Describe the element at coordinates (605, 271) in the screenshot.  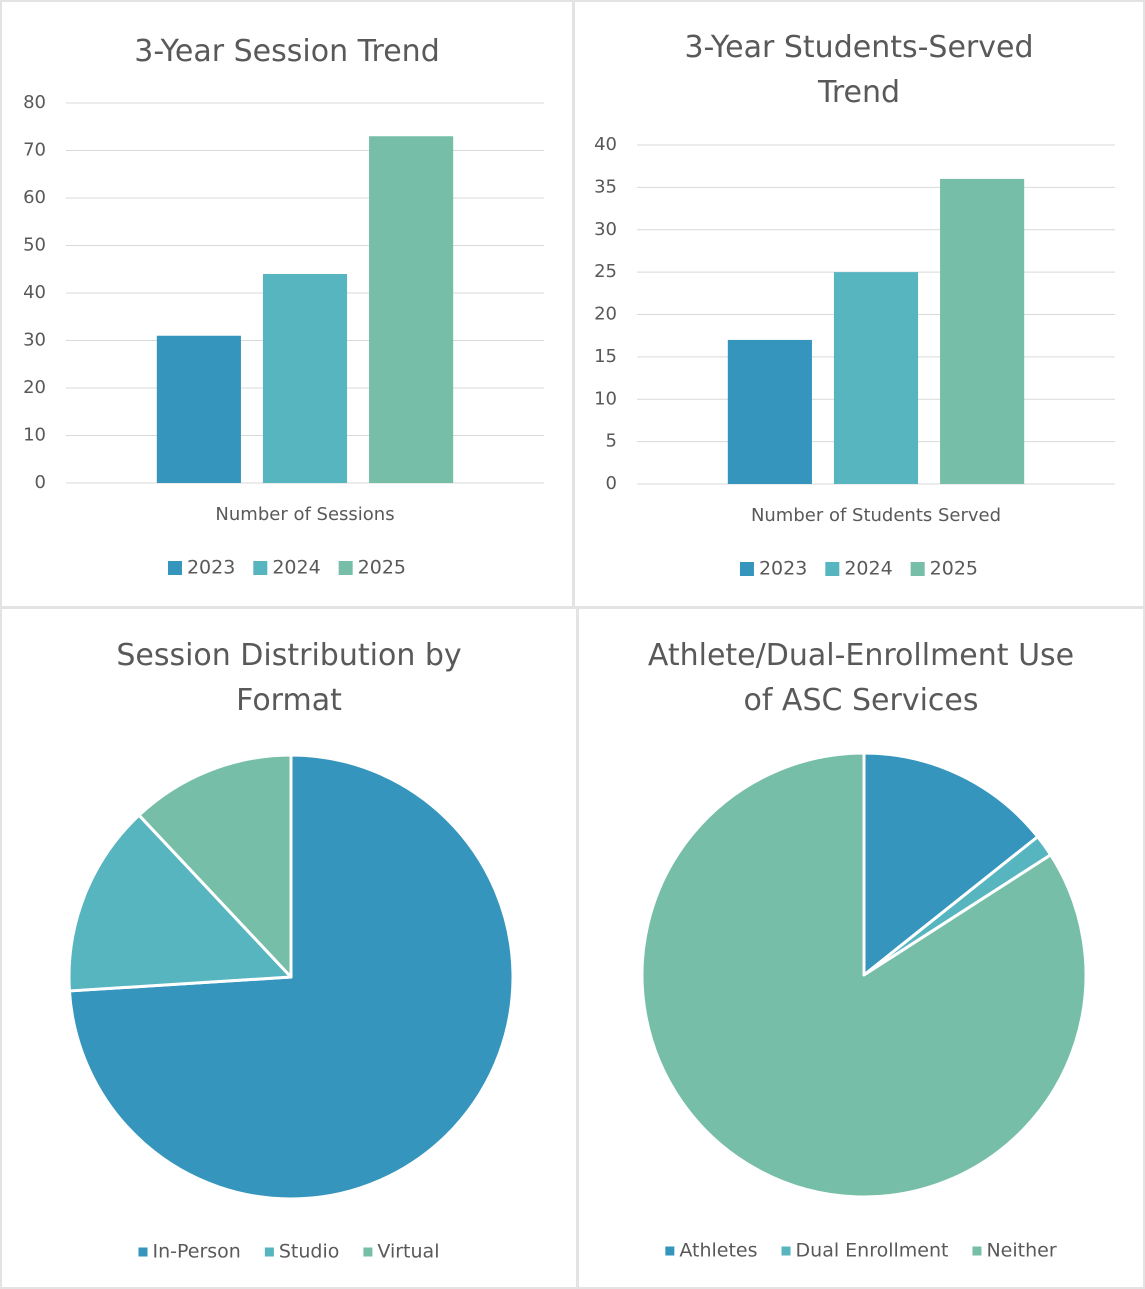
I see `y-tick-label: 25` at that location.